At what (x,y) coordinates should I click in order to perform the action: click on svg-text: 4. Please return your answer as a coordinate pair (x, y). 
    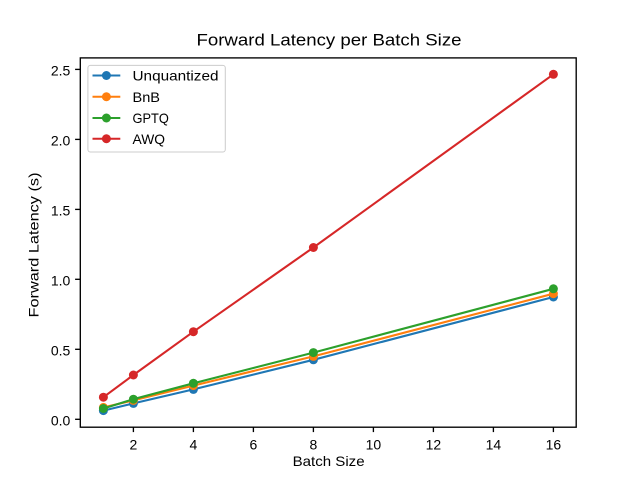
    Looking at the image, I should click on (194, 444).